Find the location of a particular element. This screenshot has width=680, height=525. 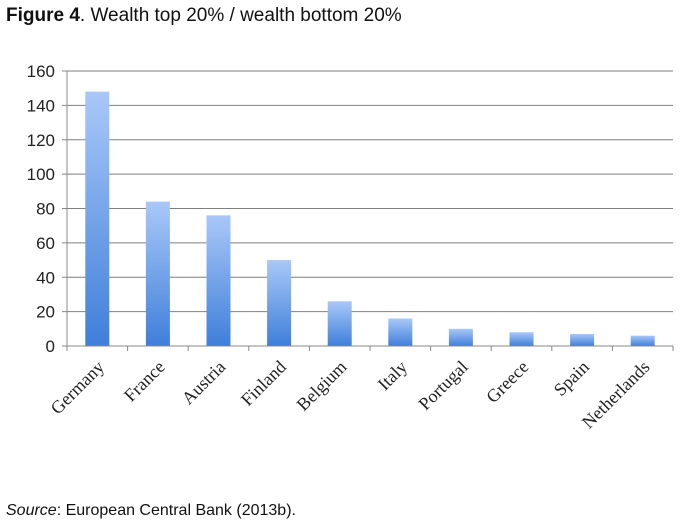

x-tick-label: Germany is located at coordinates (78, 388).